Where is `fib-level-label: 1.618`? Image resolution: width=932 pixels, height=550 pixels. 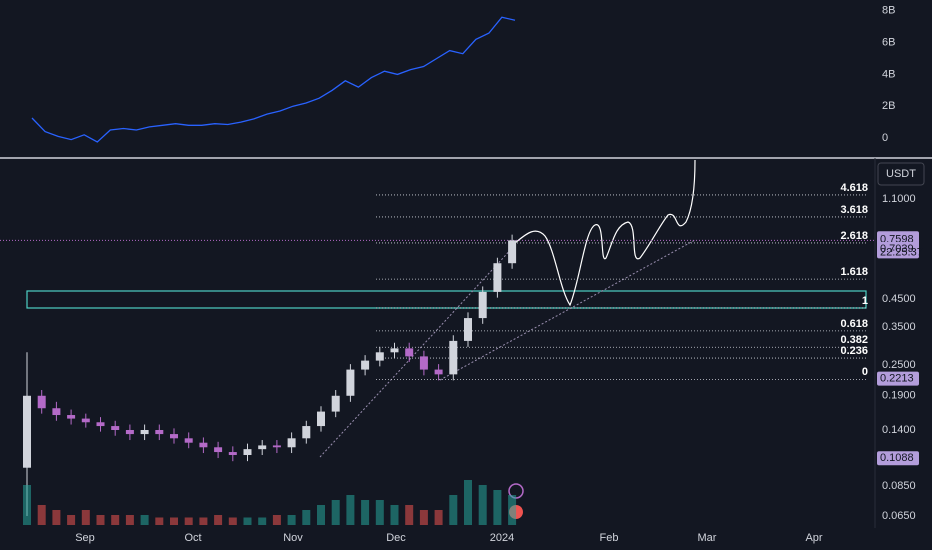
fib-level-label: 1.618 is located at coordinates (854, 272).